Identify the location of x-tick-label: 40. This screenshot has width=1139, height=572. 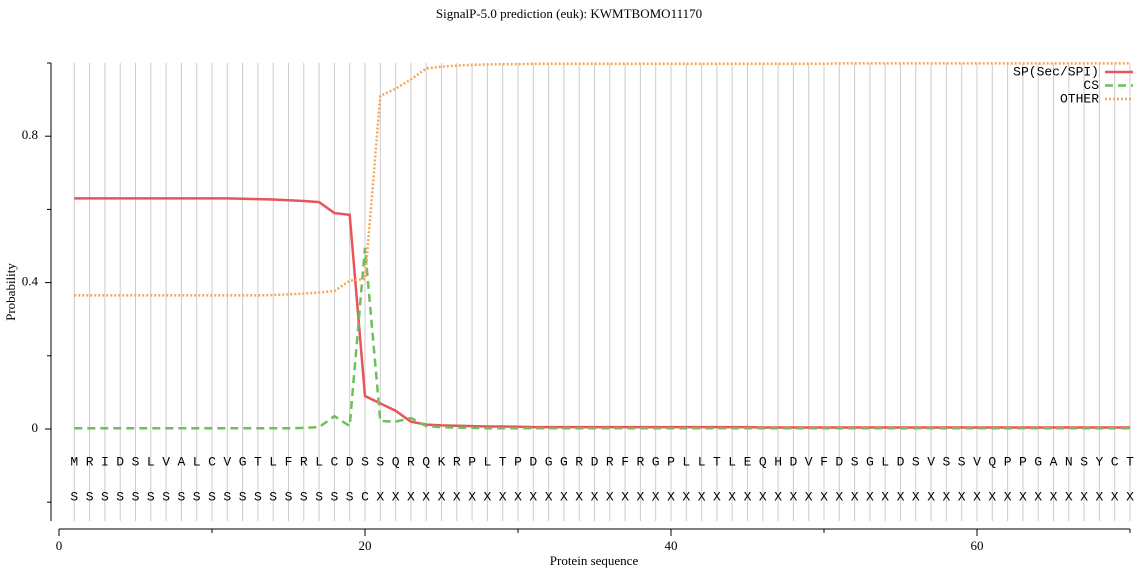
(671, 545).